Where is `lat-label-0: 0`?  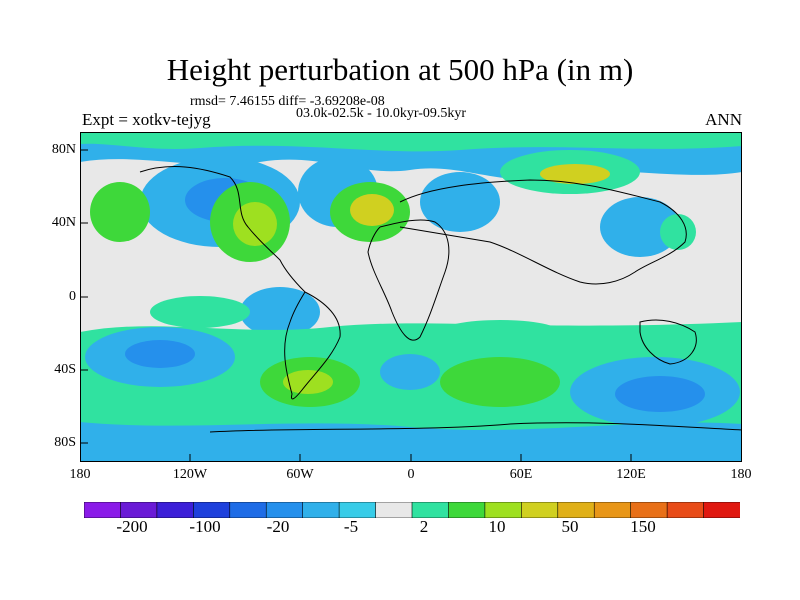
lat-label-0: 0 is located at coordinates (72, 296).